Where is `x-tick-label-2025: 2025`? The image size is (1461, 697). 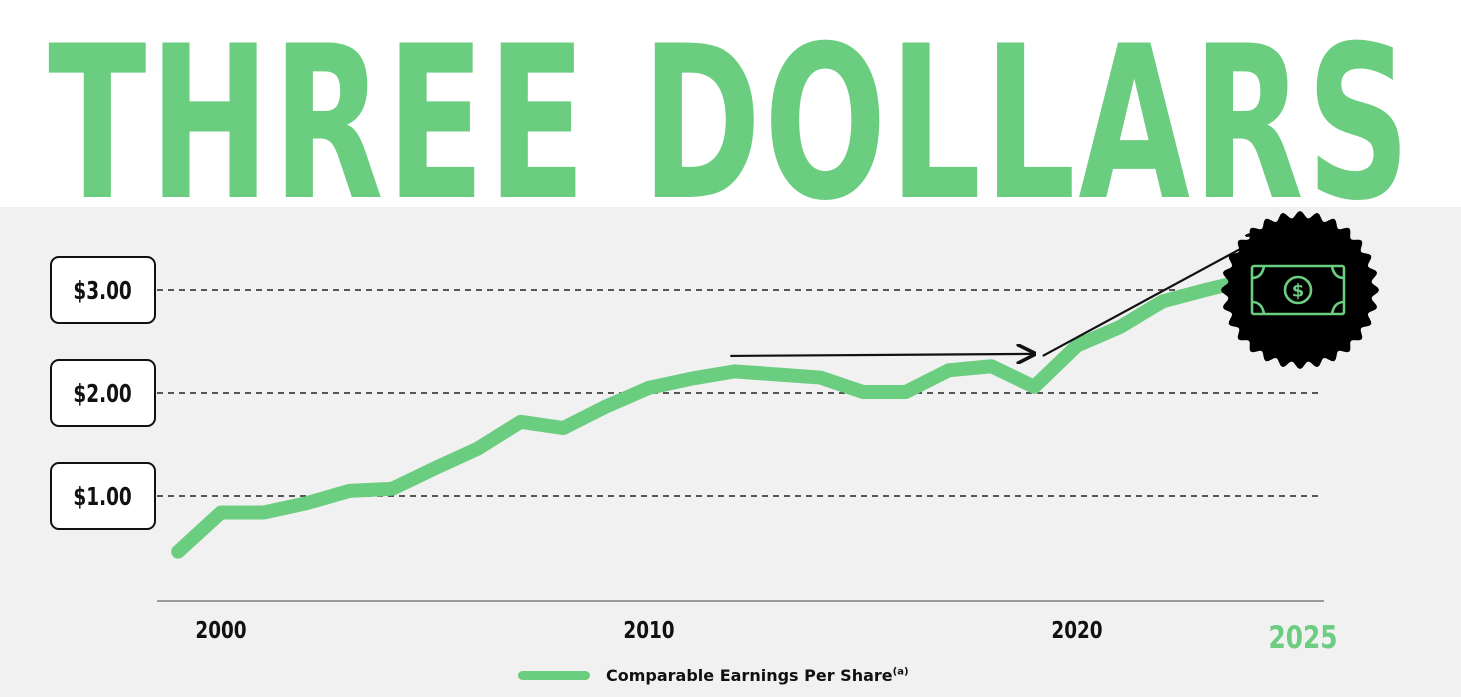 x-tick-label-2025: 2025 is located at coordinates (1303, 638).